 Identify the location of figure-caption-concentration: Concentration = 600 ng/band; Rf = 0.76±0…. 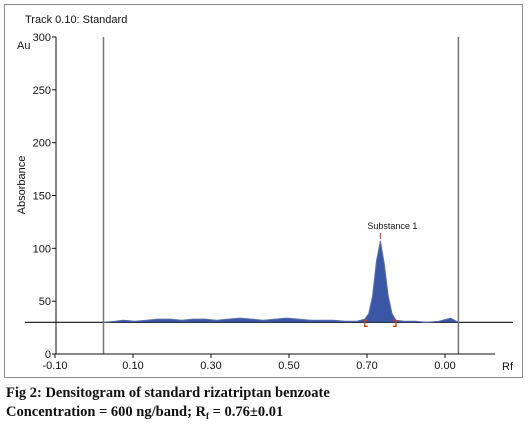
(144, 412).